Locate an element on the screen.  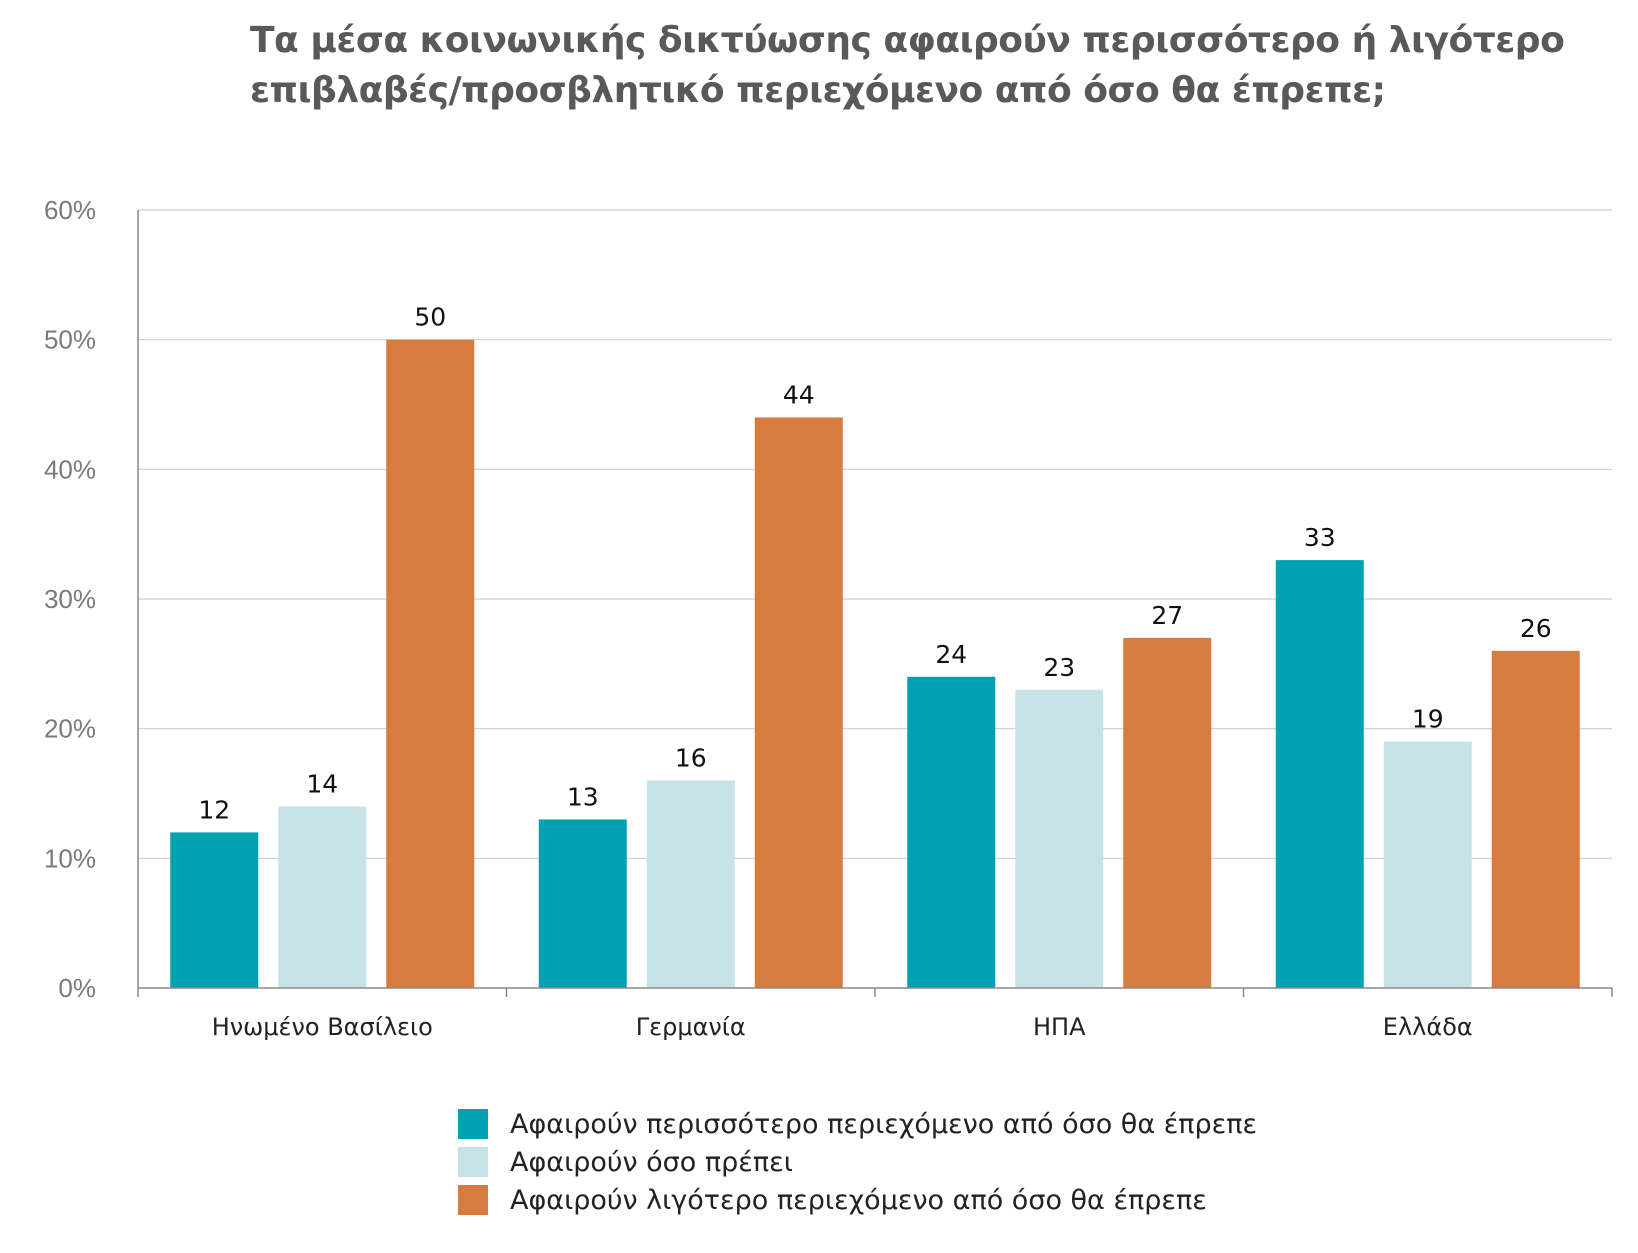
legend-swatch-more is located at coordinates (473, 1124).